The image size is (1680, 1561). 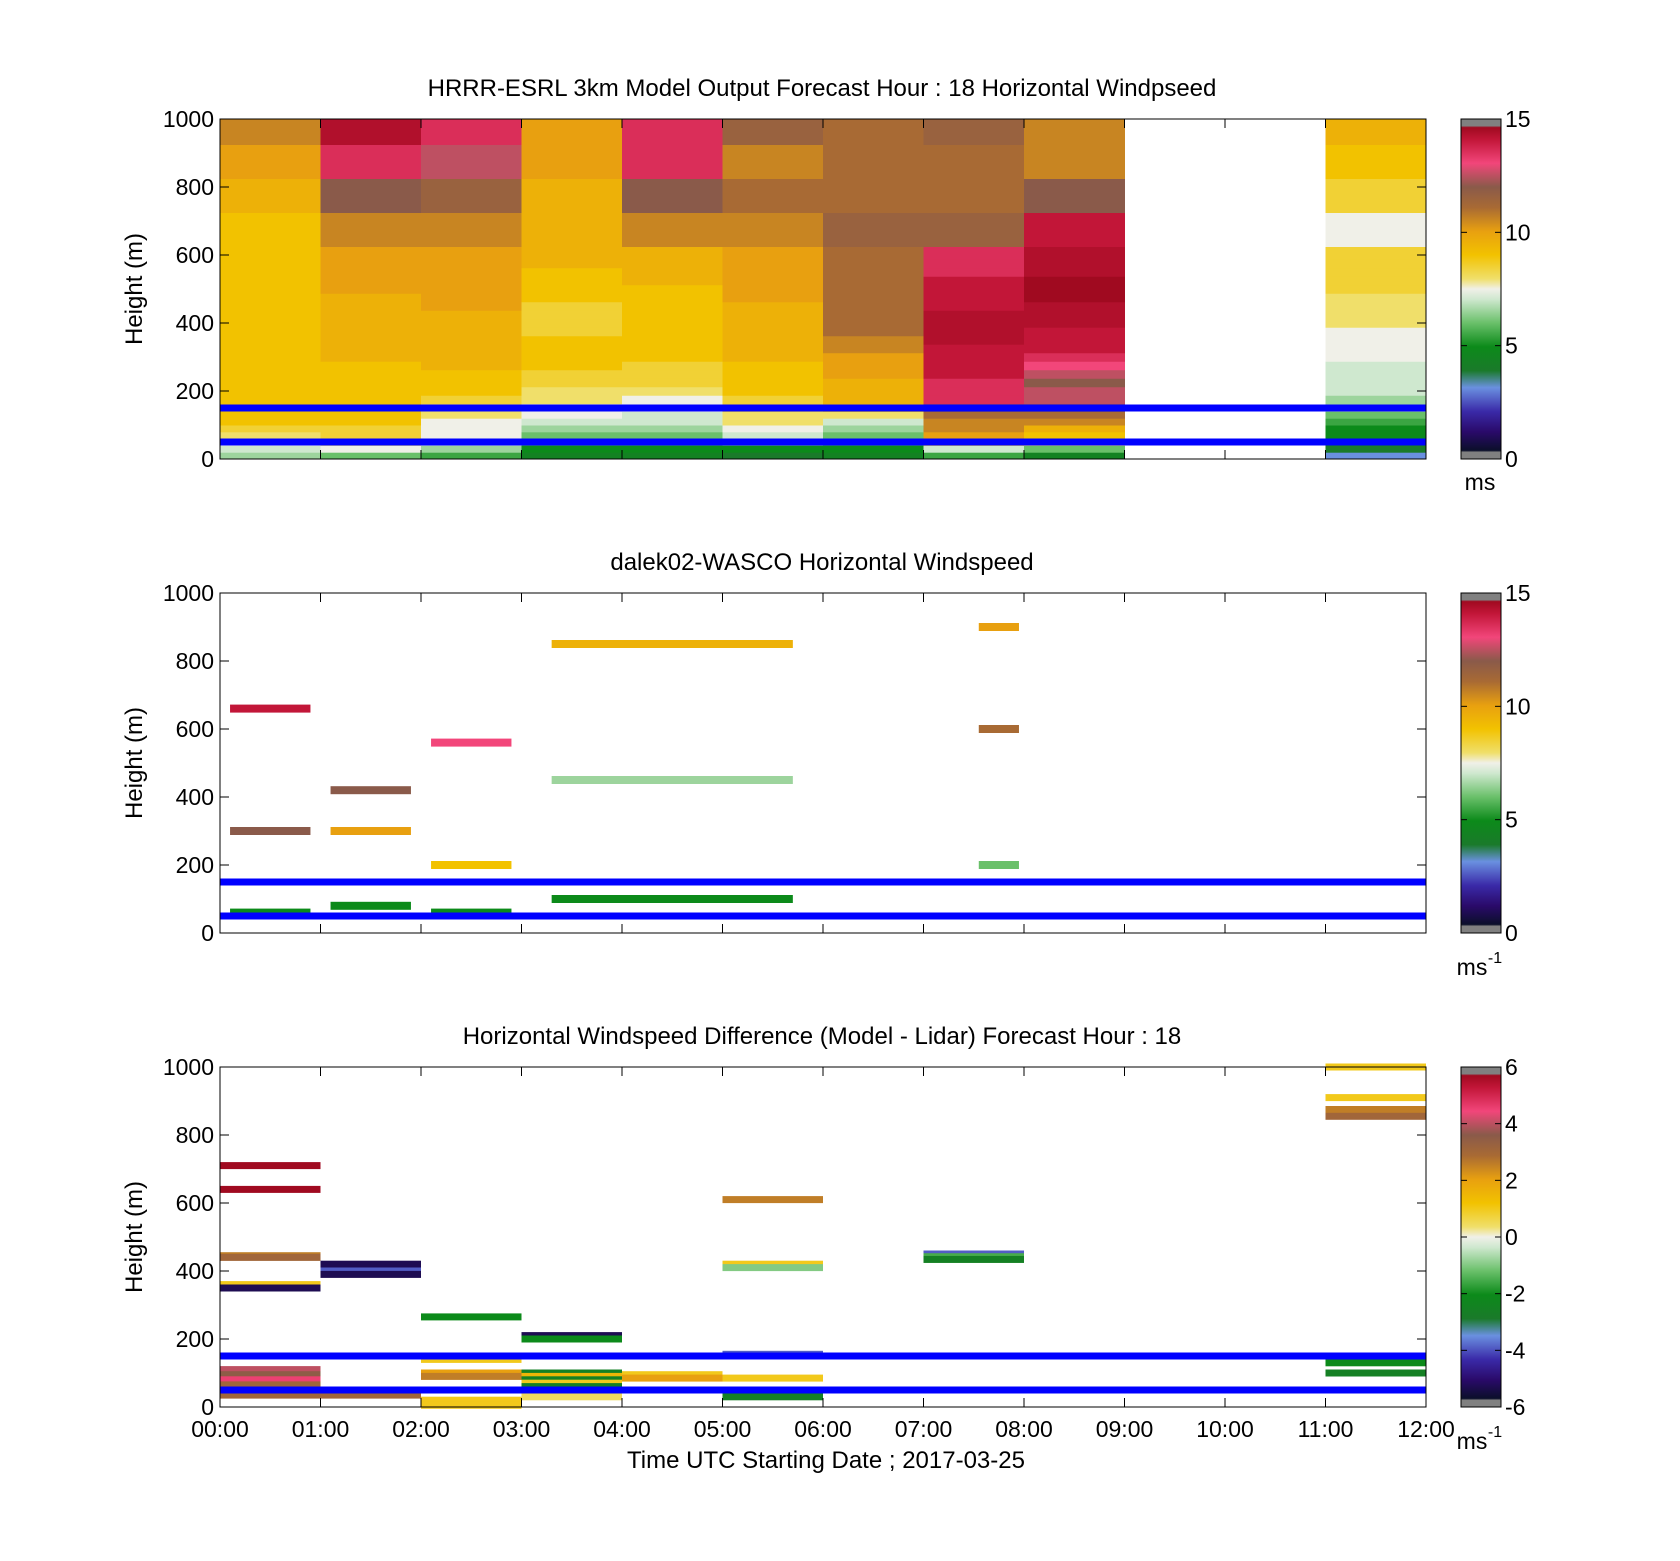 I want to click on colorbar-tick-label: 0, so click(x=1511, y=933).